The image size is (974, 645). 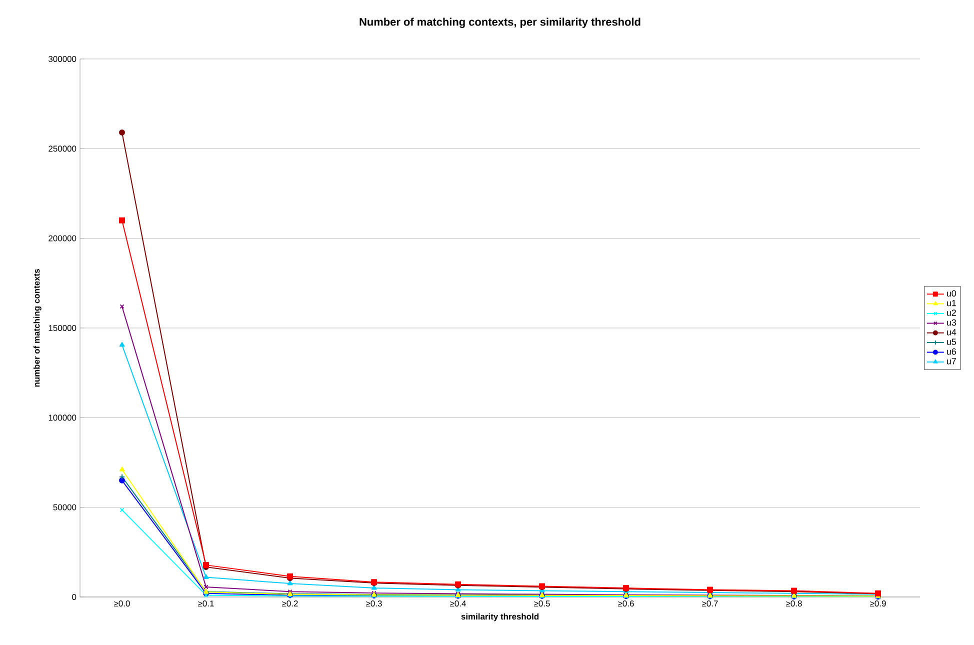 What do you see at coordinates (374, 603) in the screenshot?
I see `x-tick-label: ≥0.3` at bounding box center [374, 603].